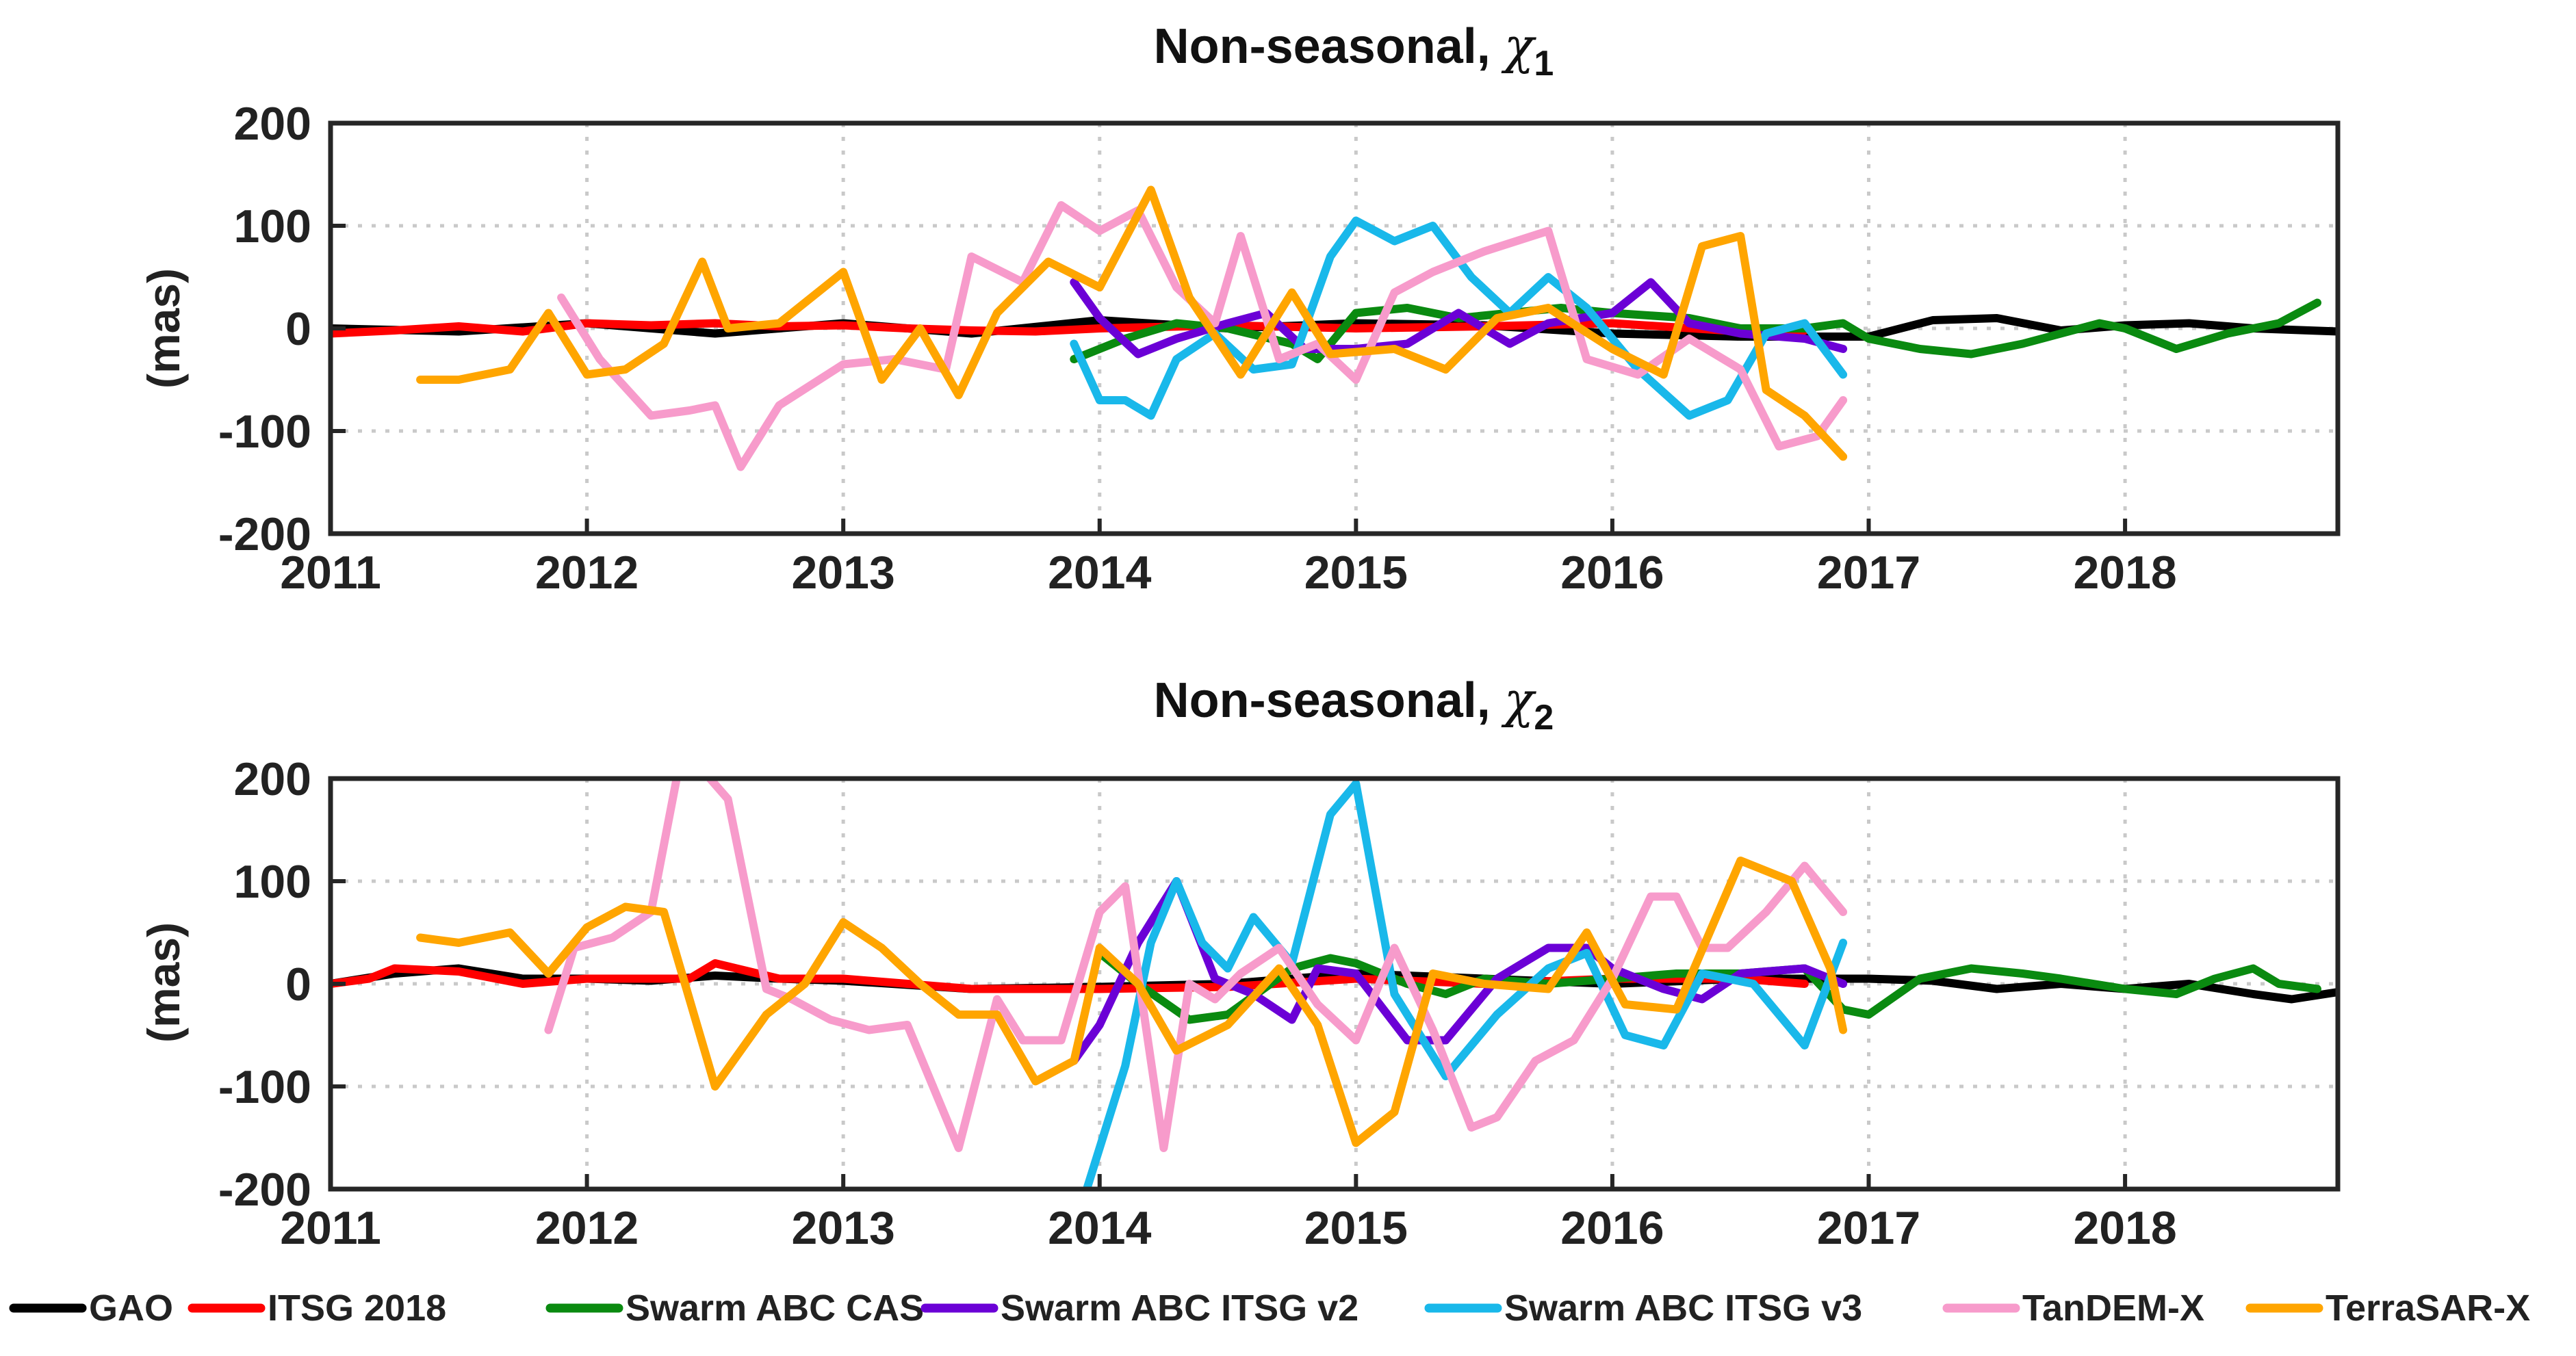 The height and width of the screenshot is (1356, 2576). What do you see at coordinates (1070, 976) in the screenshot?
I see `series-itsg-2018` at bounding box center [1070, 976].